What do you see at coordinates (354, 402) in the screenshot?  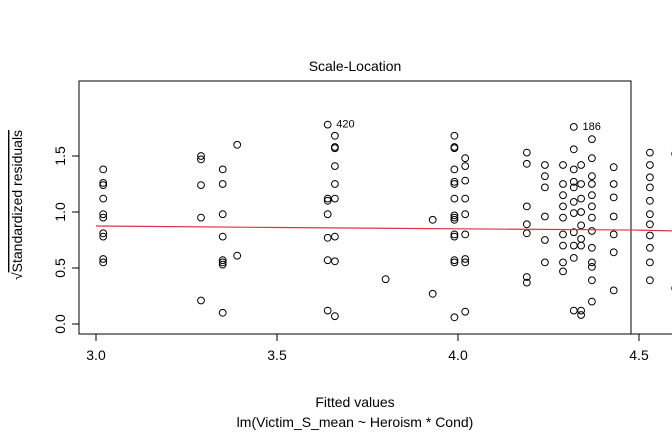 I see `x-axis-label: Fitted values` at bounding box center [354, 402].